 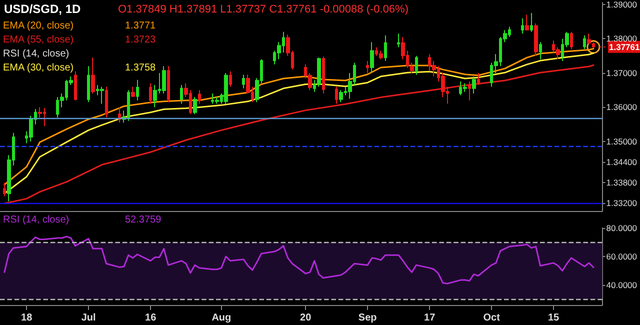 I want to click on y-tick-label: 1.34400, so click(x=622, y=162).